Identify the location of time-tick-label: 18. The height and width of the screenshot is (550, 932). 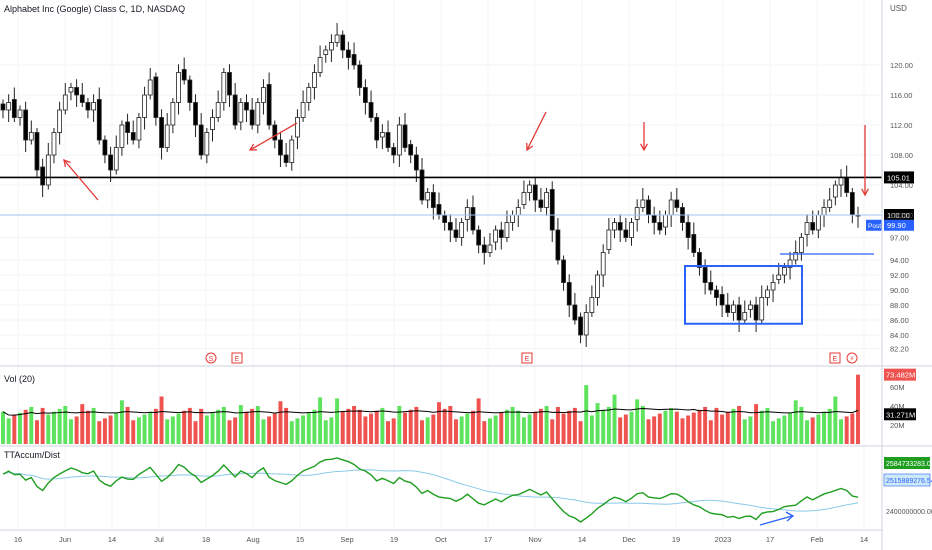
(206, 539).